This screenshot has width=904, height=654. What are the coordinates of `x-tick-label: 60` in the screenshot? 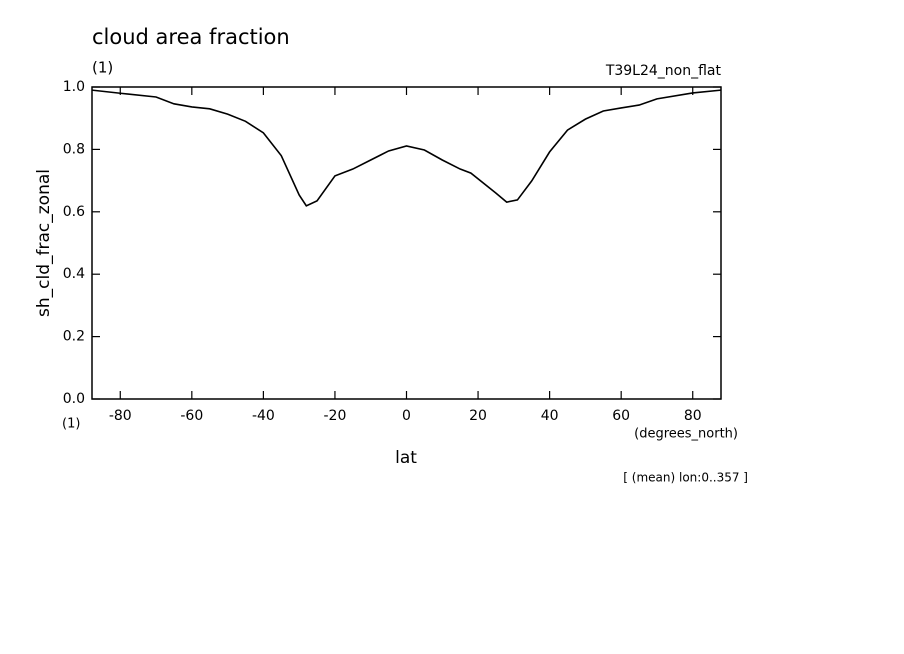 It's located at (621, 416).